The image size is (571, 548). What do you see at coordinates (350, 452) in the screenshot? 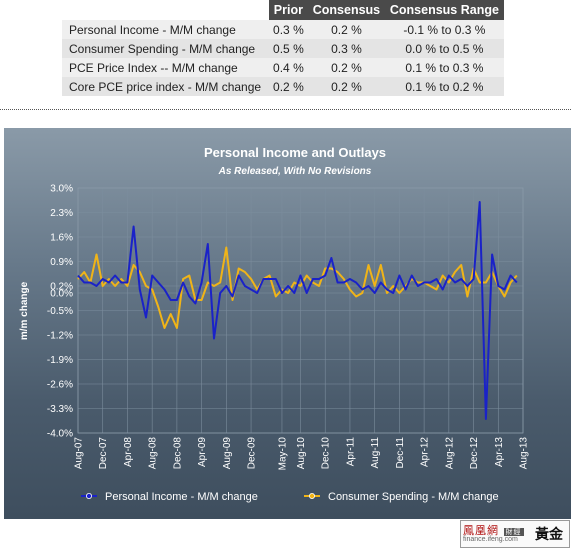
I see `x-tick-label: Apr-11` at bounding box center [350, 452].